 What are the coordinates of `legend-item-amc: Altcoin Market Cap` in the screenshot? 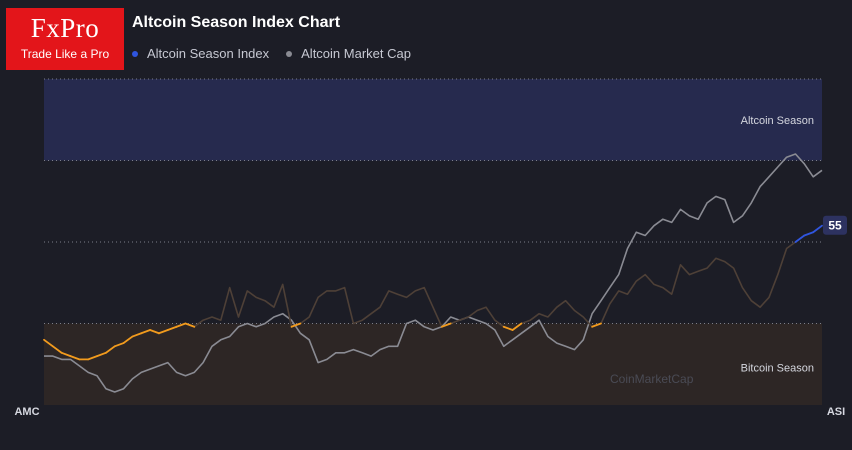 It's located at (348, 53).